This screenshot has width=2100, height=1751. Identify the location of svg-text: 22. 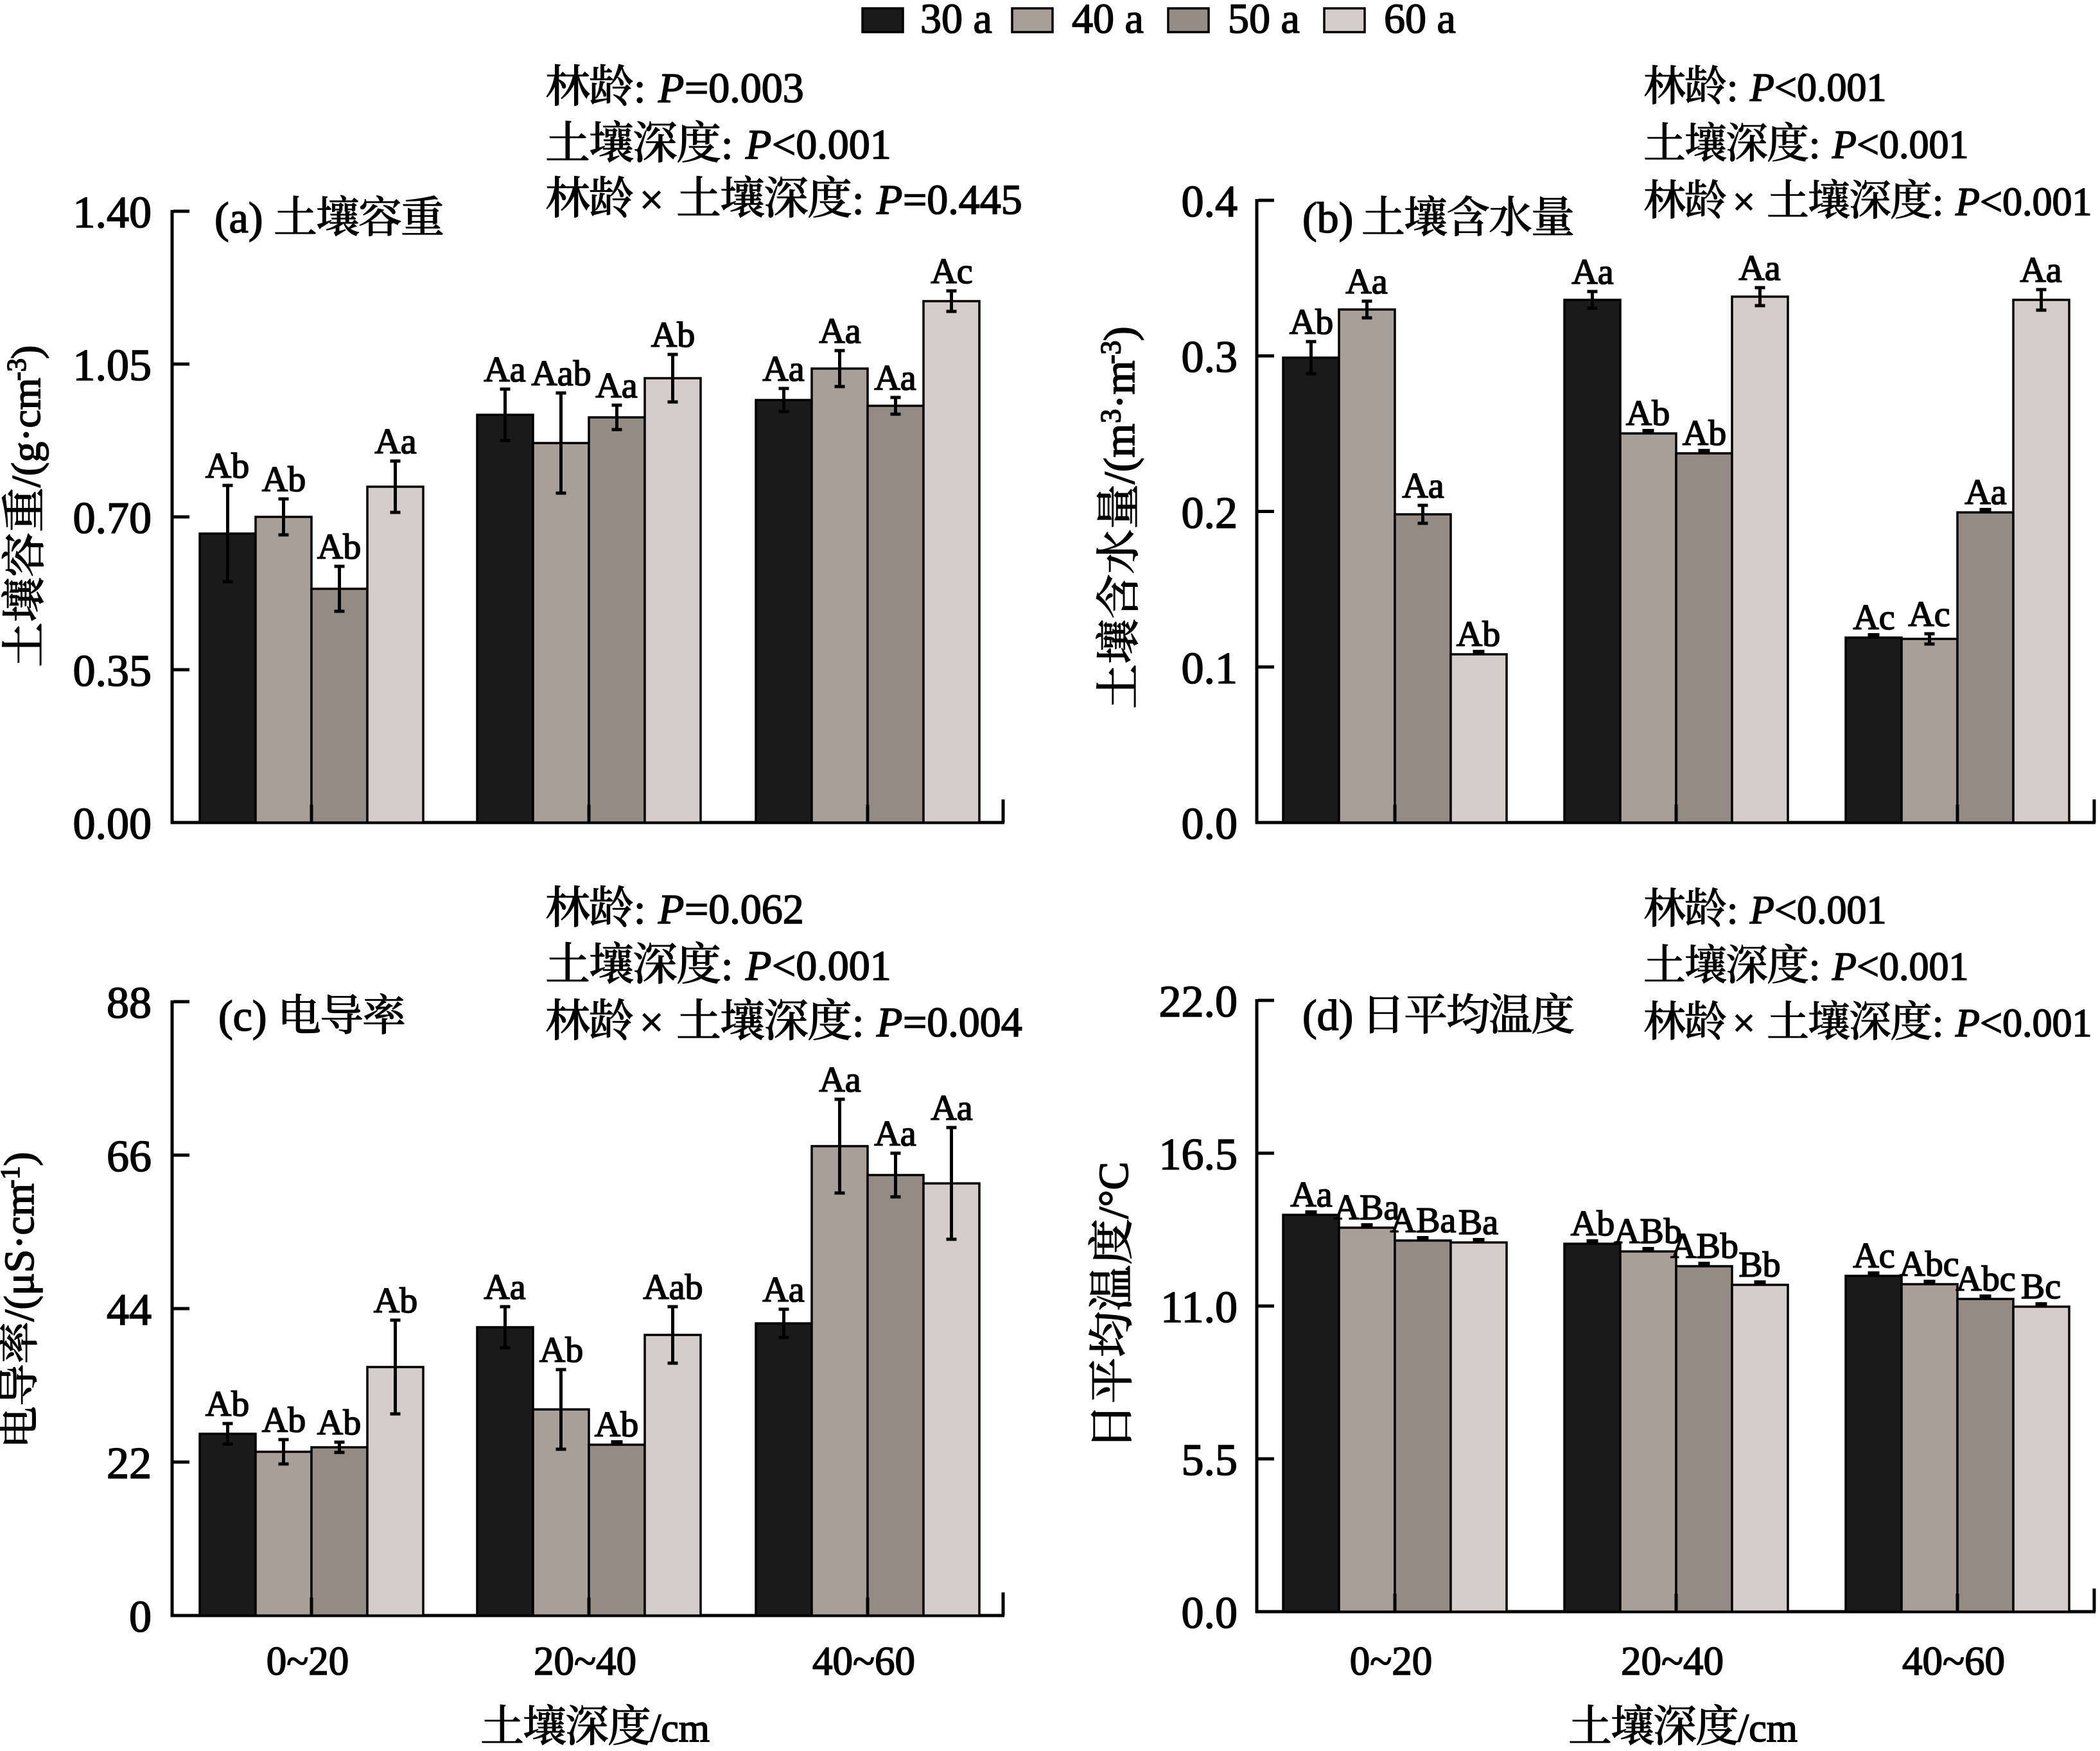
(129, 1463).